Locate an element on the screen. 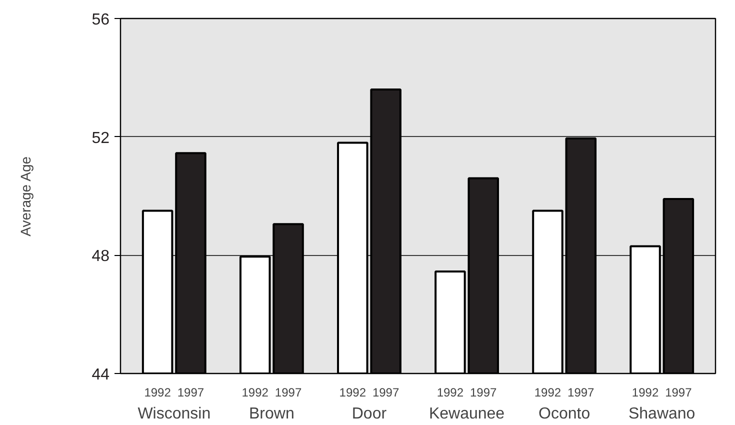  x-tick-label: Kewaunee is located at coordinates (466, 414).